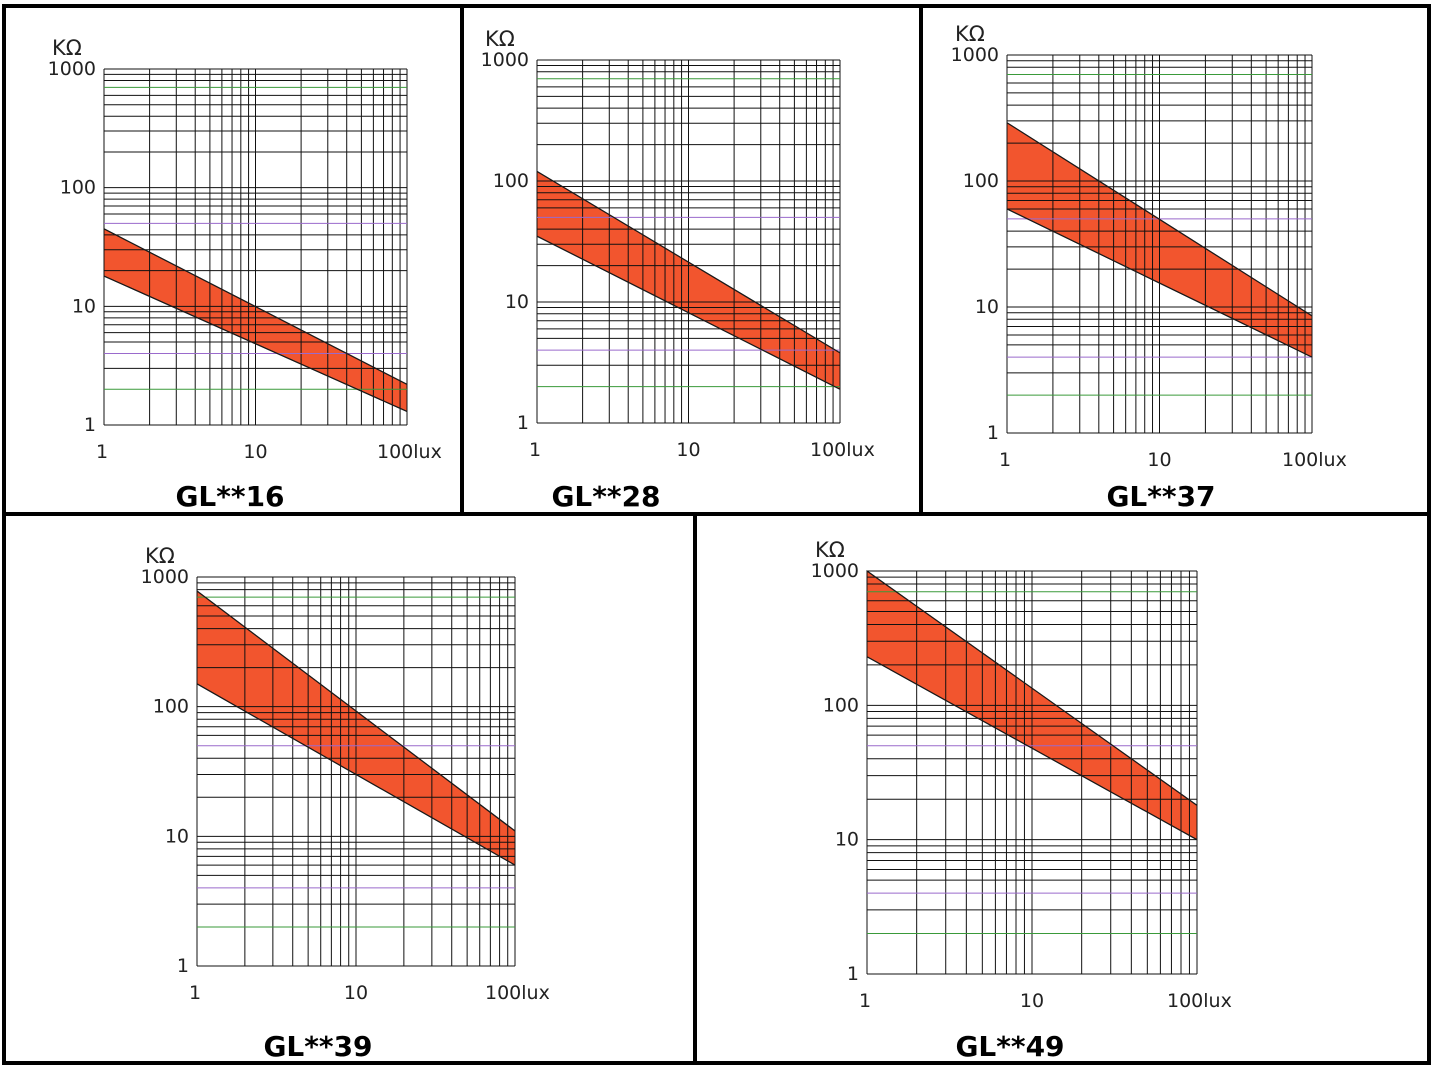 Image resolution: width=1435 pixels, height=1065 pixels. What do you see at coordinates (67, 48) in the screenshot?
I see `y-axis-unit-gl16: KΩ` at bounding box center [67, 48].